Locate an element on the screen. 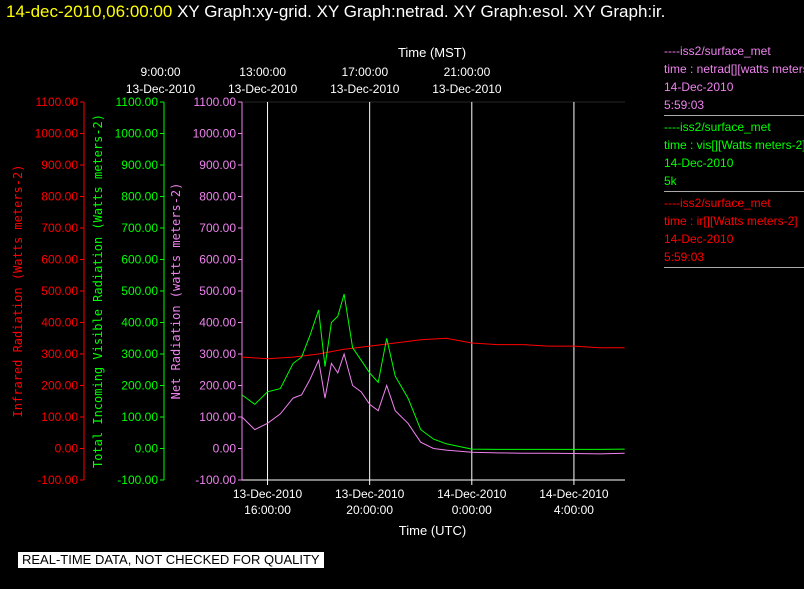 The width and height of the screenshot is (804, 589). ir-y-tick-label: 200.00 is located at coordinates (59, 386).